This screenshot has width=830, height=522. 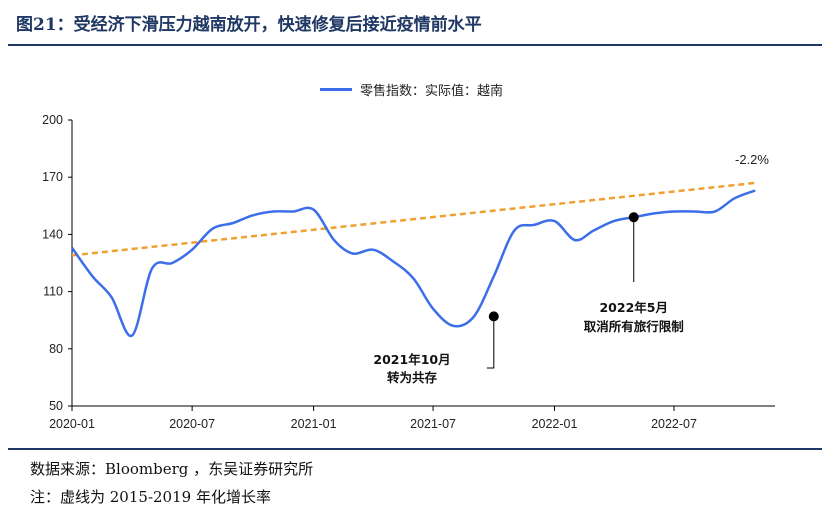 What do you see at coordinates (336, 89) in the screenshot?
I see `legend-swatch-actual` at bounding box center [336, 89].